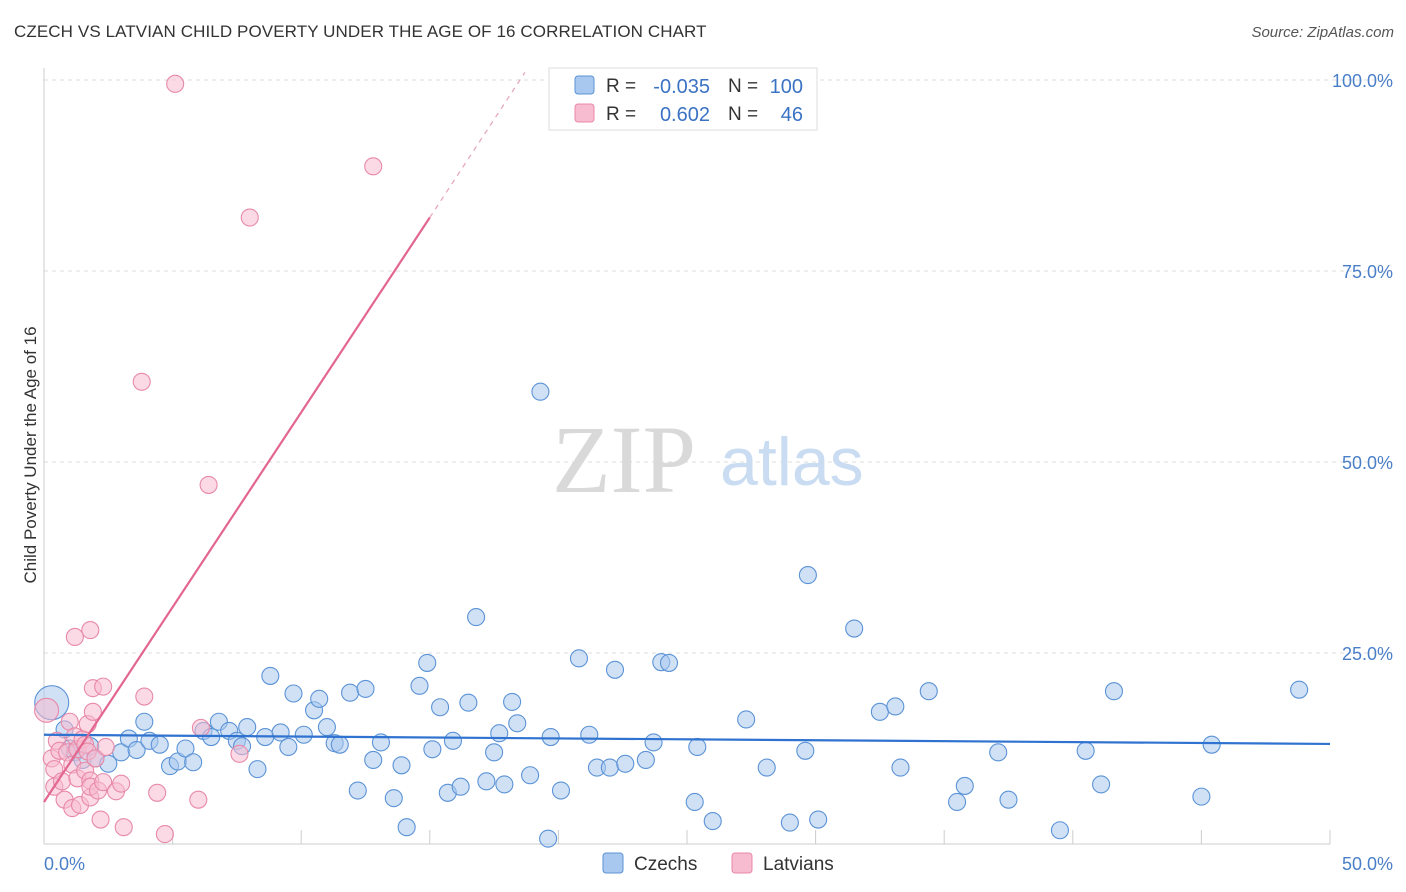 This screenshot has height=892, width=1406. I want to click on legend-bottom-swatch-czechs, so click(613, 863).